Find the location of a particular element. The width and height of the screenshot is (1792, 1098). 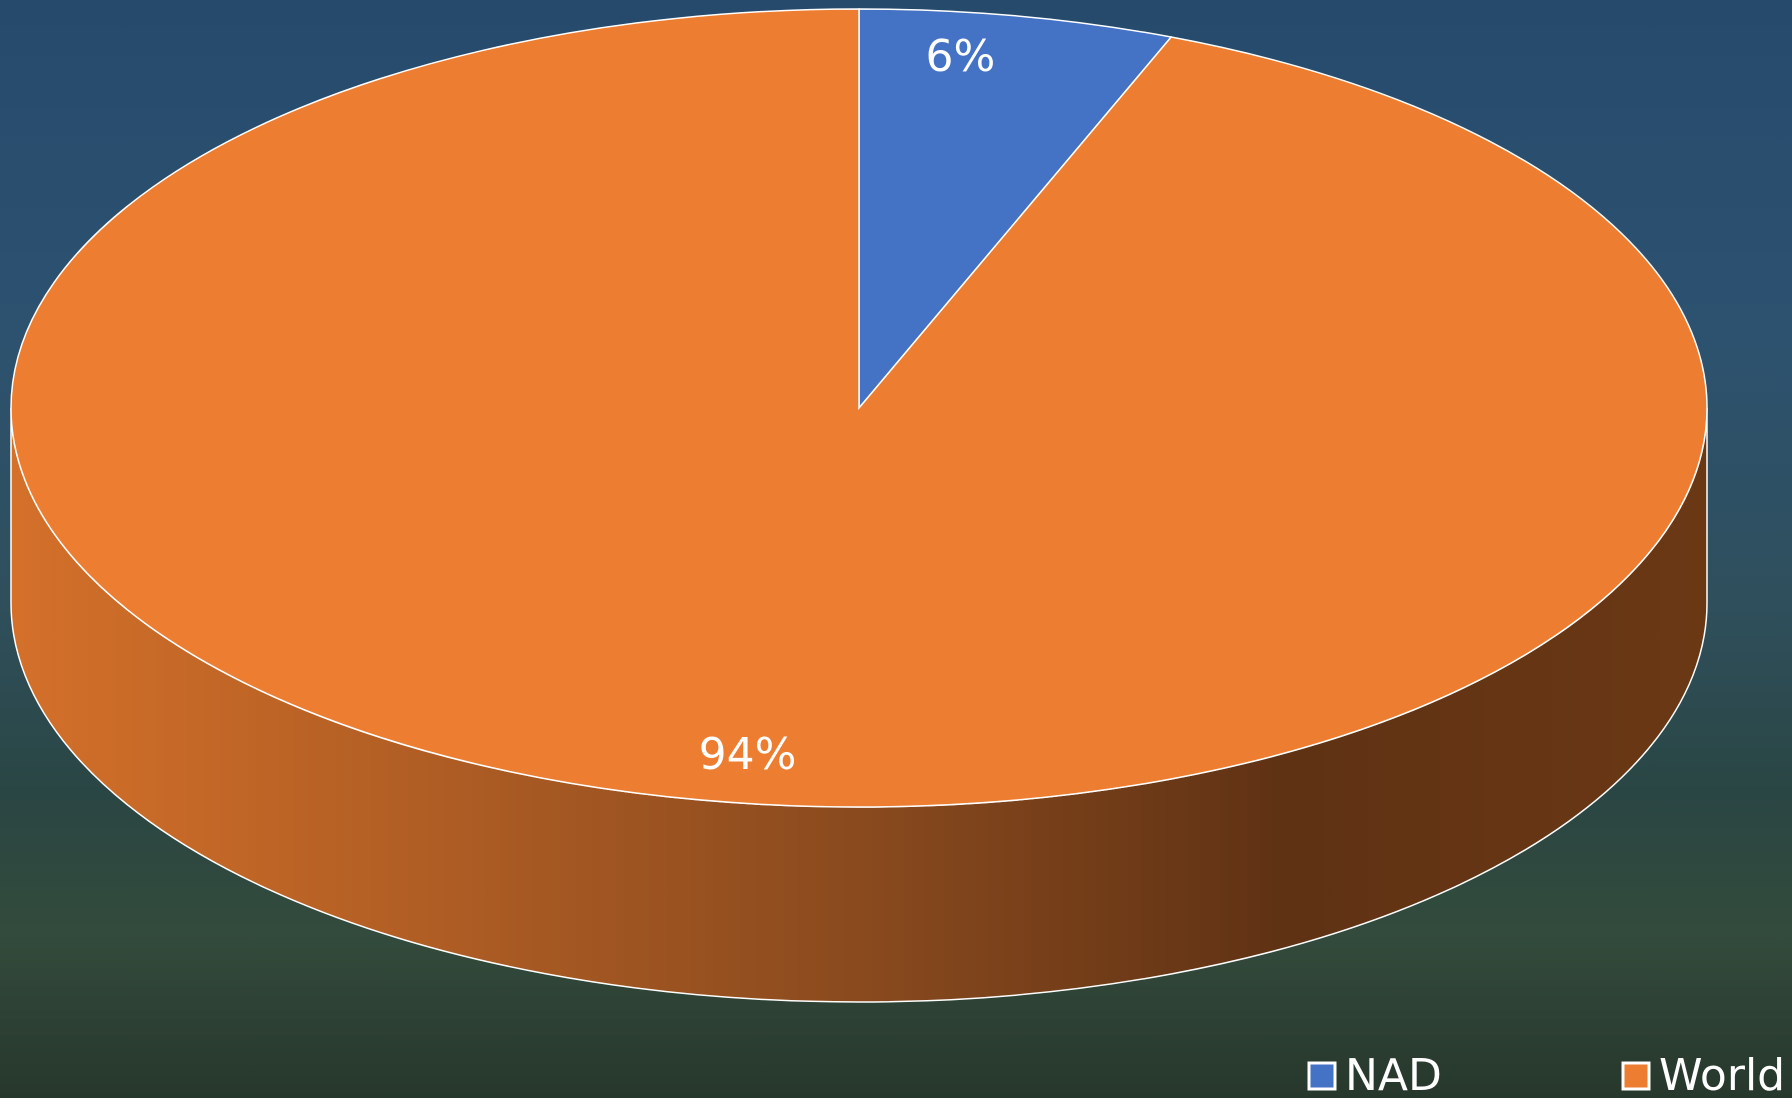

legend-label: NAD is located at coordinates (1393, 1074).